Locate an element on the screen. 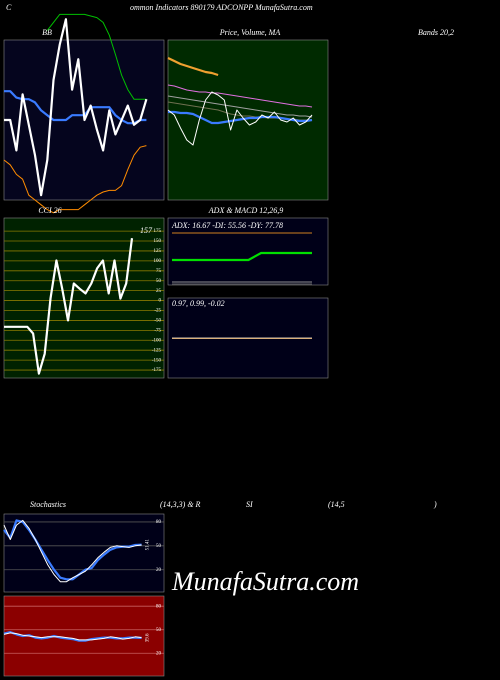 This screenshot has width=500, height=680. section-label: (14,5 is located at coordinates (336, 504).